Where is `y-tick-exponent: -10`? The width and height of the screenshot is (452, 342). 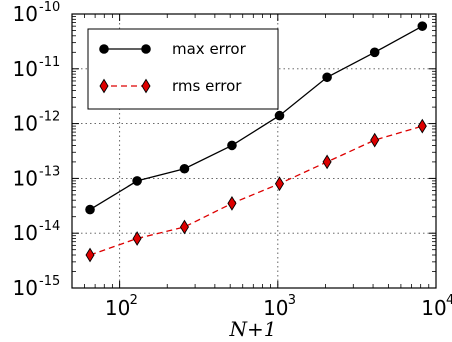 y-tick-exponent: -10 is located at coordinates (49, 7).